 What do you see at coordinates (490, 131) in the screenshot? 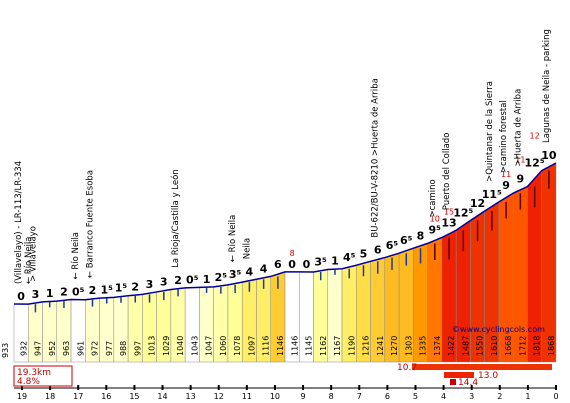
I see `place-annotation: >Quintanar de la Sierra` at bounding box center [490, 131].